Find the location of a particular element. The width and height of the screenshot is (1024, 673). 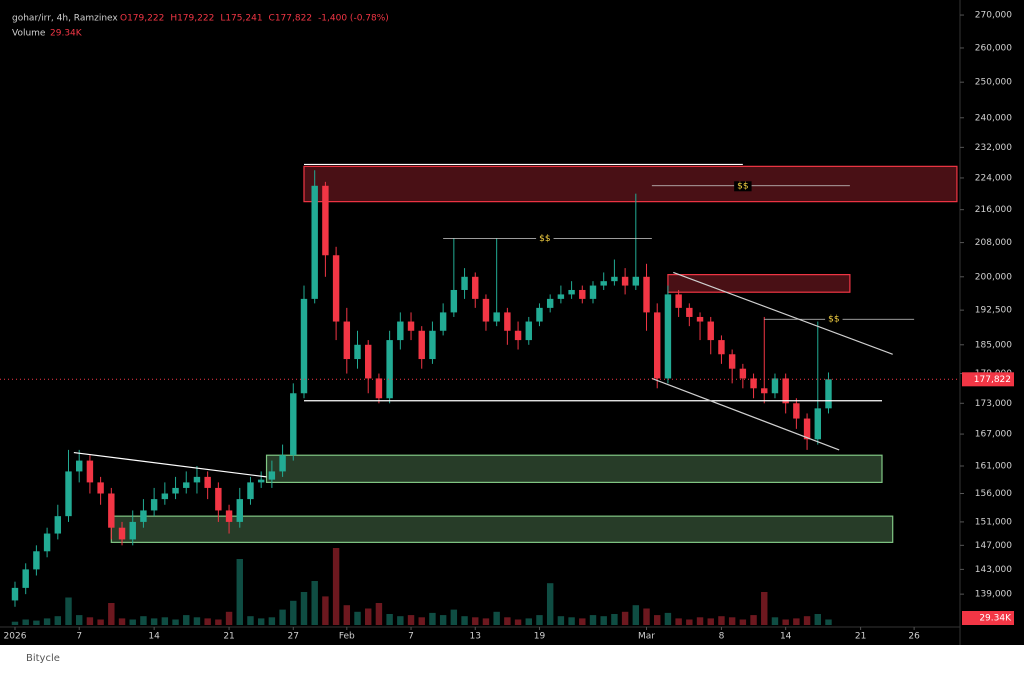

drawing-line is located at coordinates (783, 313).